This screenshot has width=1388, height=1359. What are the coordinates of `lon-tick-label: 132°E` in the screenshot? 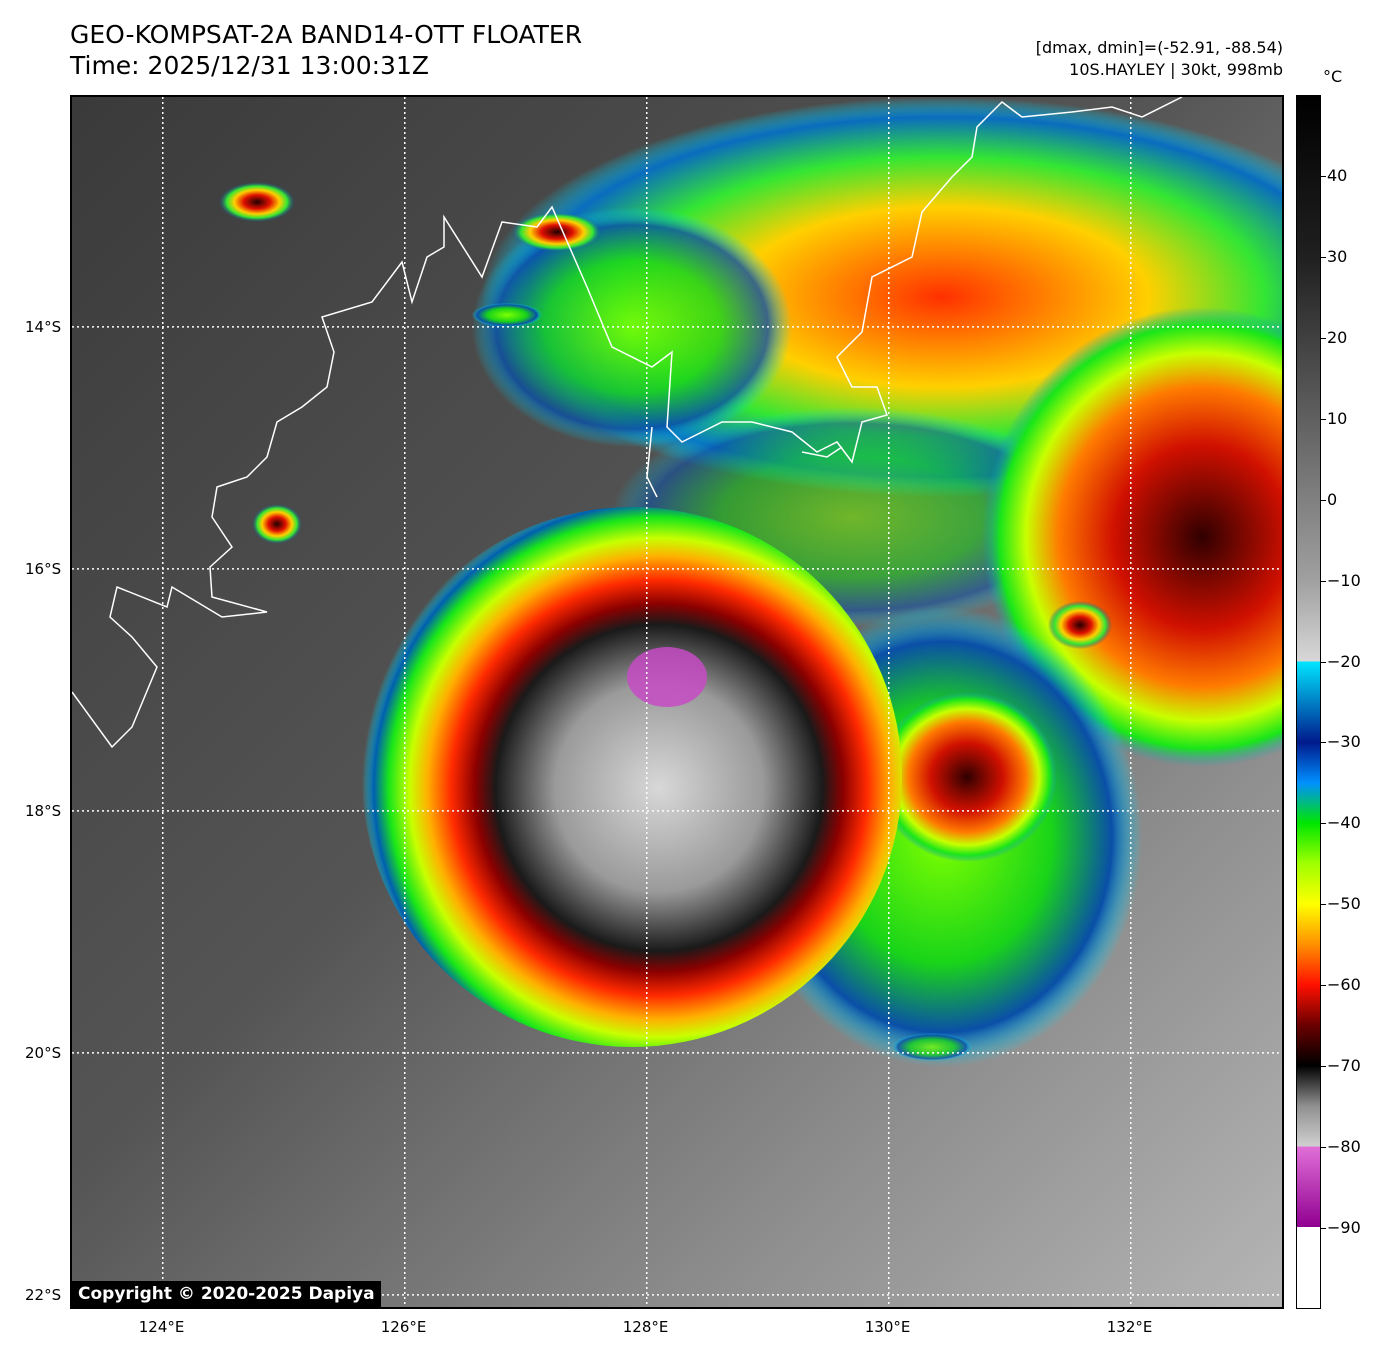 It's located at (1129, 1327).